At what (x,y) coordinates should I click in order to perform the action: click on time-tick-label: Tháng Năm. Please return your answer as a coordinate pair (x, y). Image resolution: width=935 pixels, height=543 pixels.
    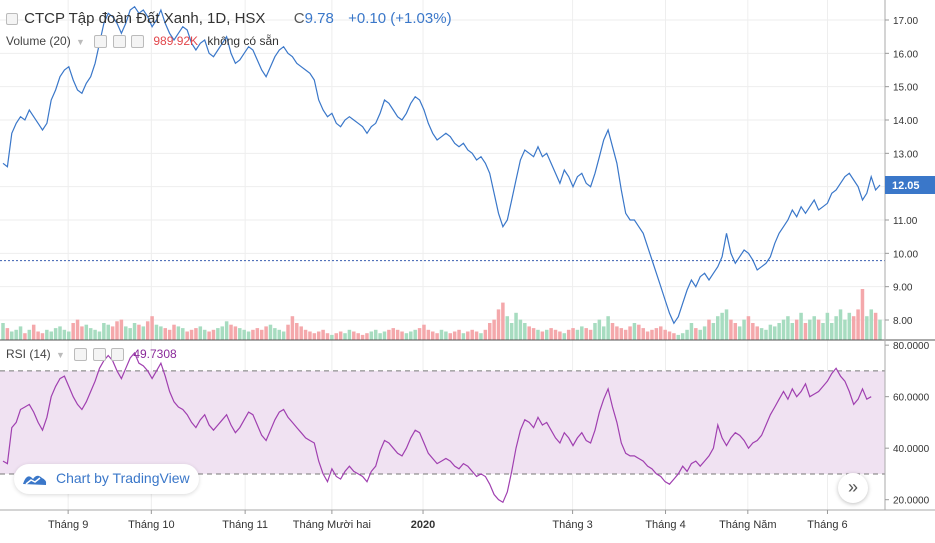
    Looking at the image, I should click on (747, 525).